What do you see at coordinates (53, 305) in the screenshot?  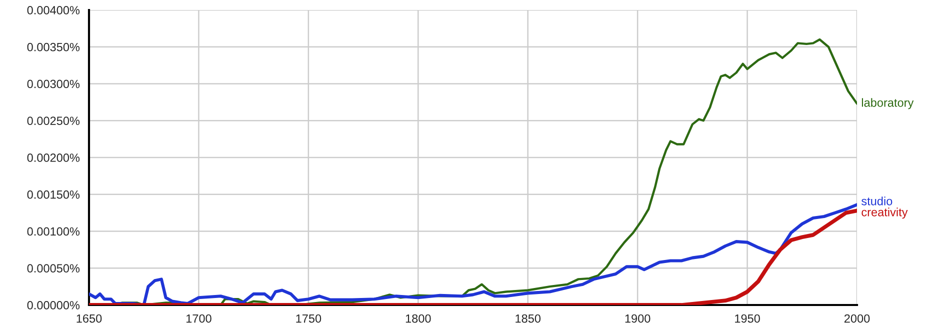 I see `y-tick-label: 0.00000%` at bounding box center [53, 305].